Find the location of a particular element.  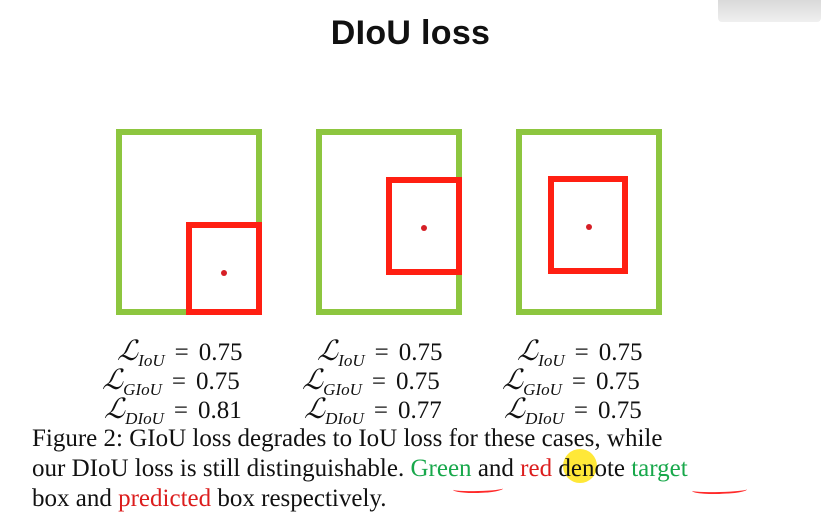

formula-giou-case-1: ℒGIoU = 0.75 is located at coordinates (170, 382).